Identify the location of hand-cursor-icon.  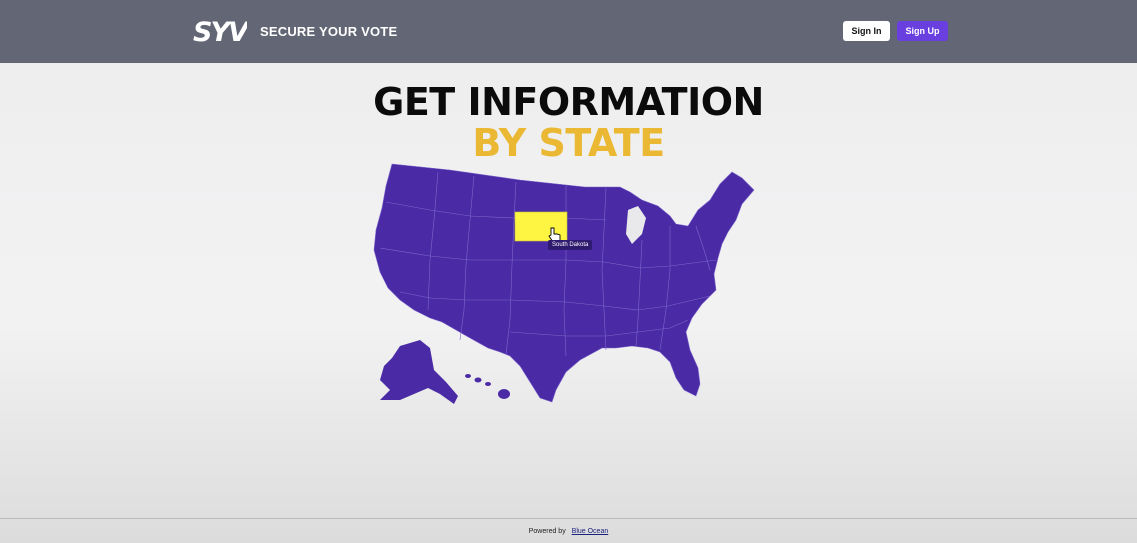
(554, 235).